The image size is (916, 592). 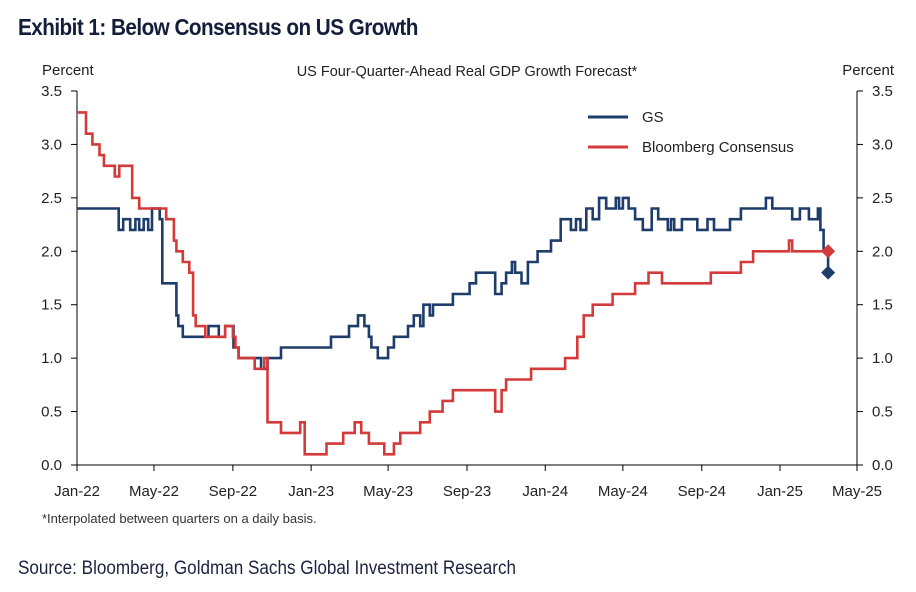 I want to click on x-tick-label: Sep-24, so click(x=702, y=491).